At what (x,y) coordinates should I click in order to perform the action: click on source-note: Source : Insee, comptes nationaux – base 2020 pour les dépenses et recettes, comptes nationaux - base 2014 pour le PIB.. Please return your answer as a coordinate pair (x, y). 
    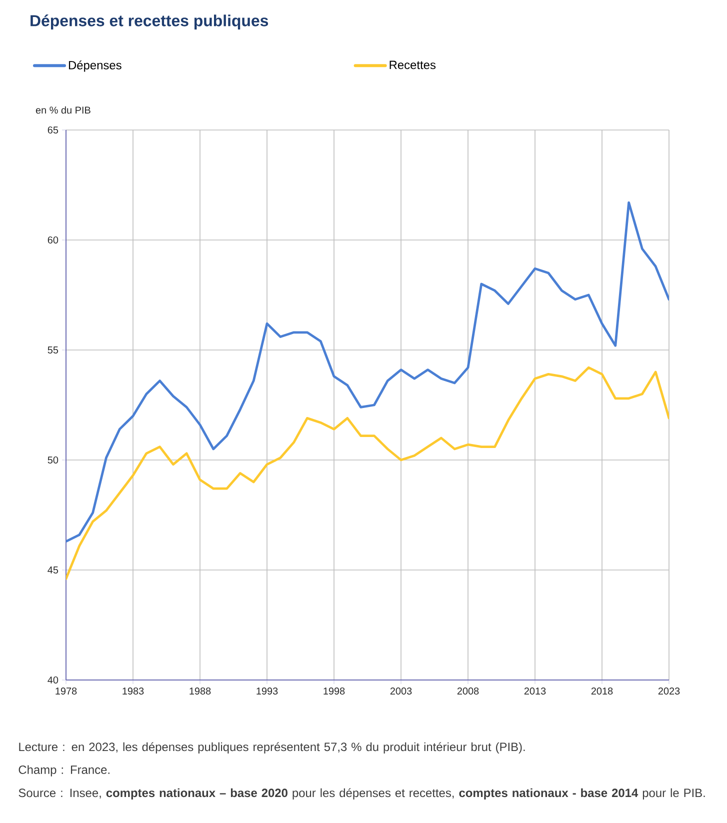
    Looking at the image, I should click on (361, 794).